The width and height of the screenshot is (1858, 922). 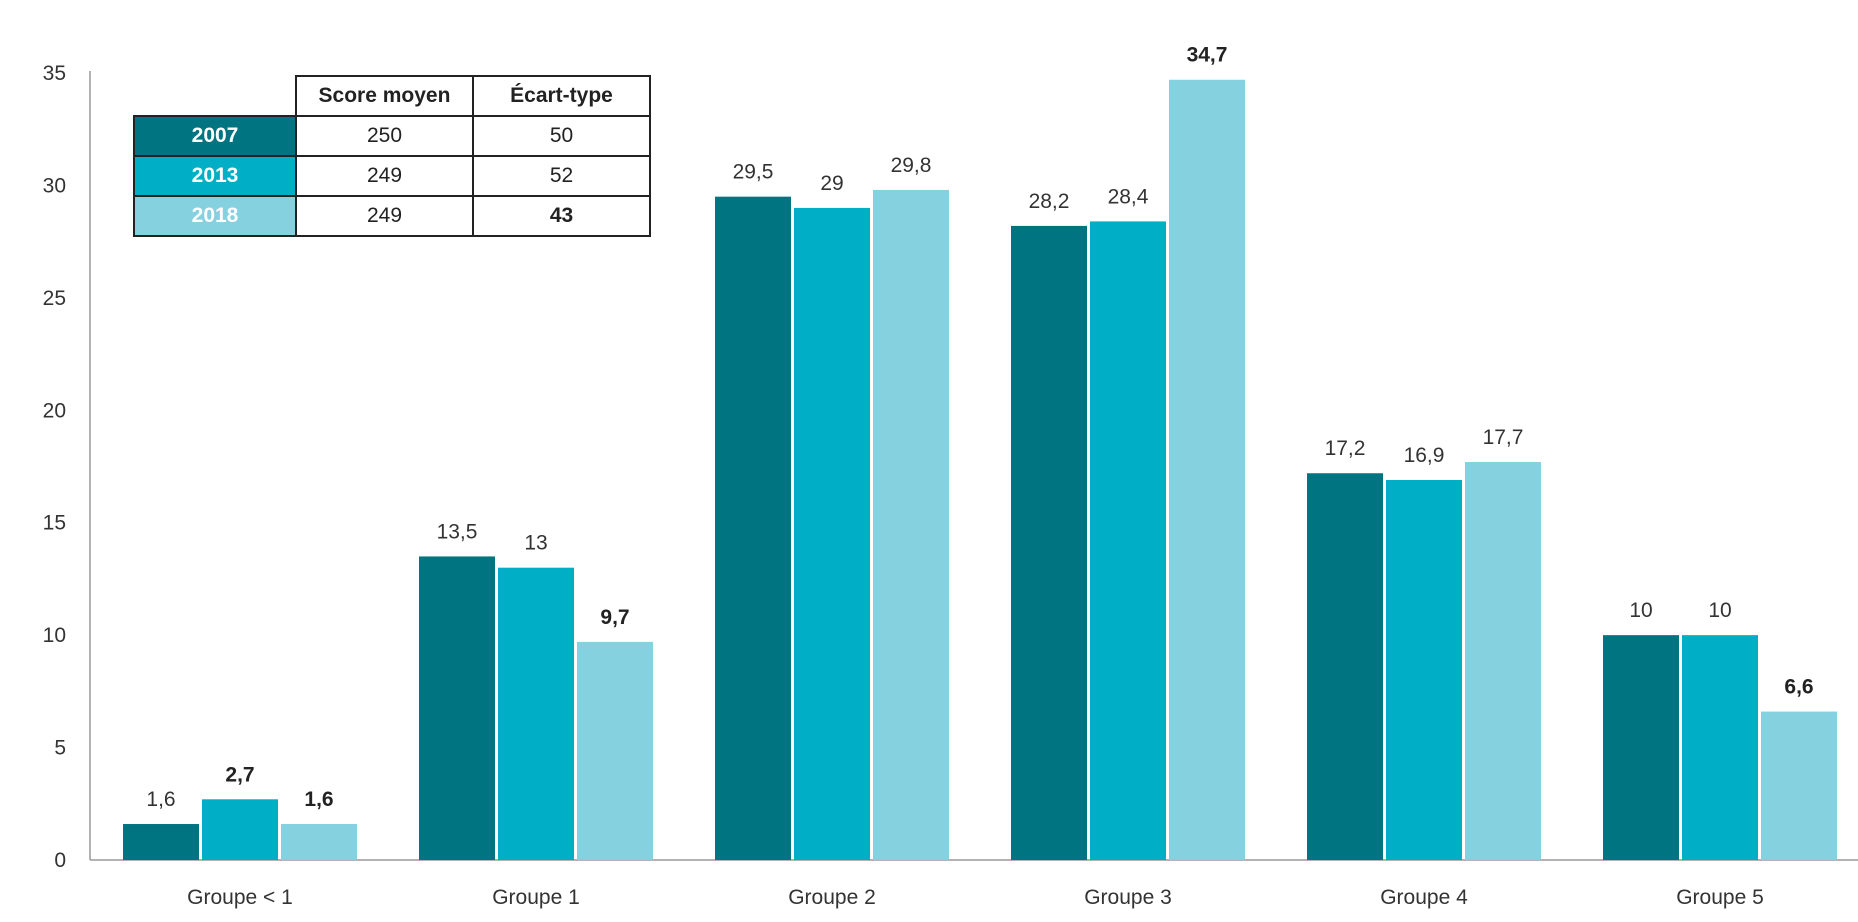 What do you see at coordinates (1424, 897) in the screenshot?
I see `x-tick-label: Groupe 4` at bounding box center [1424, 897].